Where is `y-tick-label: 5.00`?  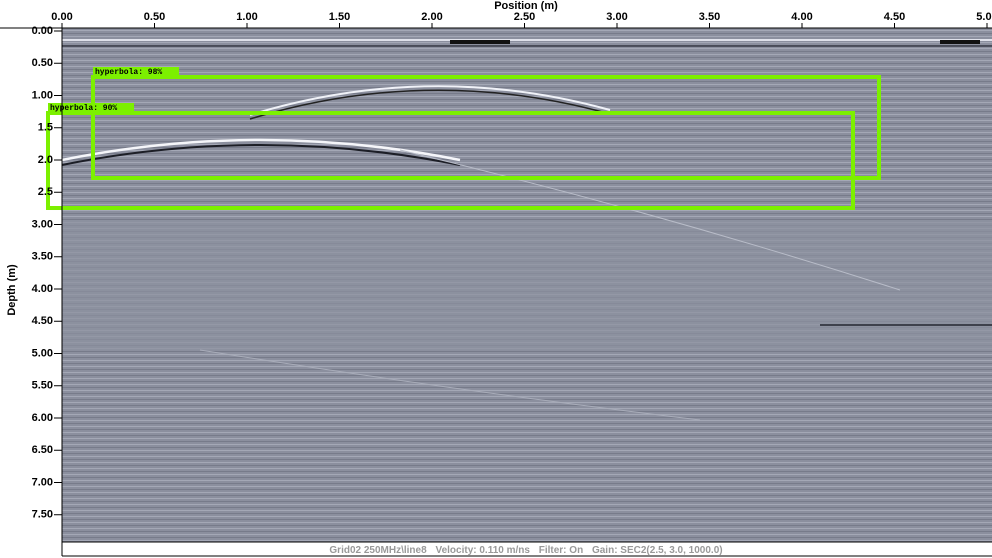
y-tick-label: 5.00 is located at coordinates (42, 353).